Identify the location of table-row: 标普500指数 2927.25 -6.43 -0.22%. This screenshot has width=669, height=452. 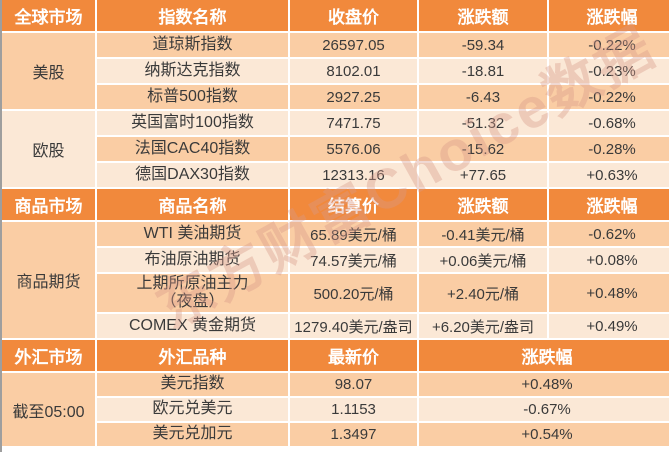
(335, 97).